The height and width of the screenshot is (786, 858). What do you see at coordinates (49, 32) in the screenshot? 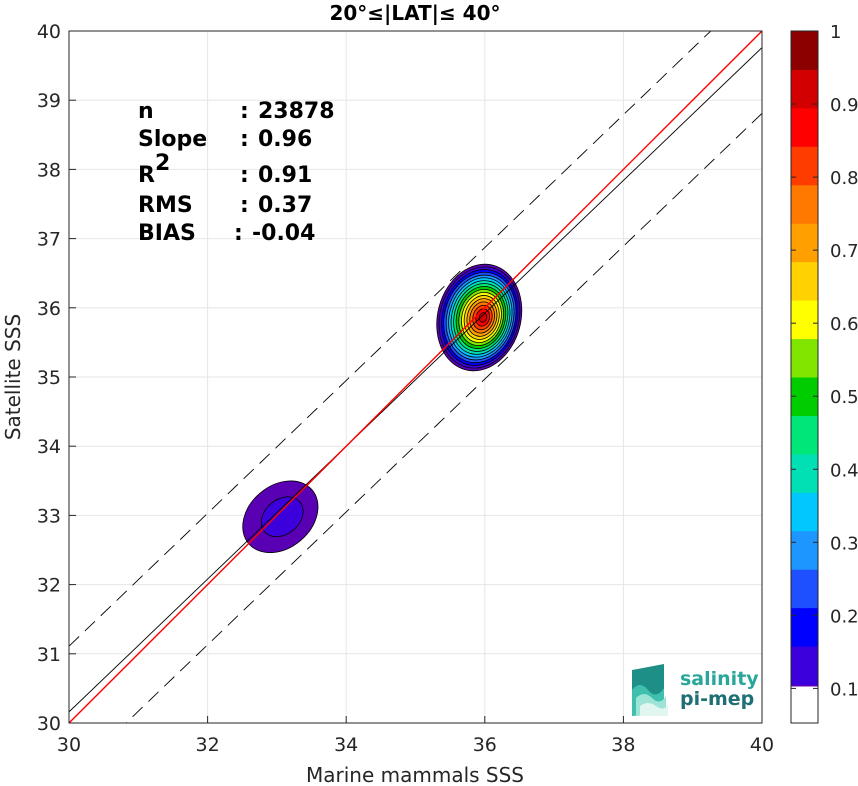
I see `y-tick-label: 40` at bounding box center [49, 32].